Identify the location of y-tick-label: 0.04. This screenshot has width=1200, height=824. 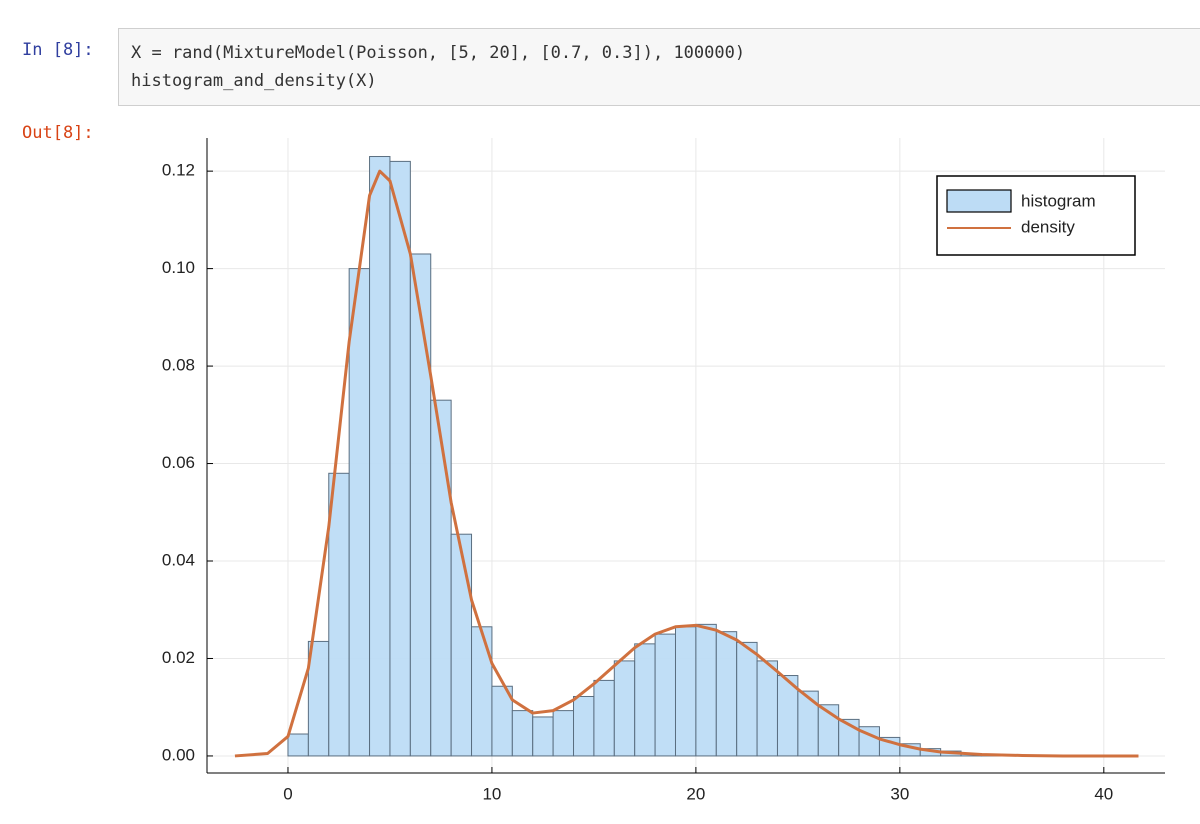
(178, 559).